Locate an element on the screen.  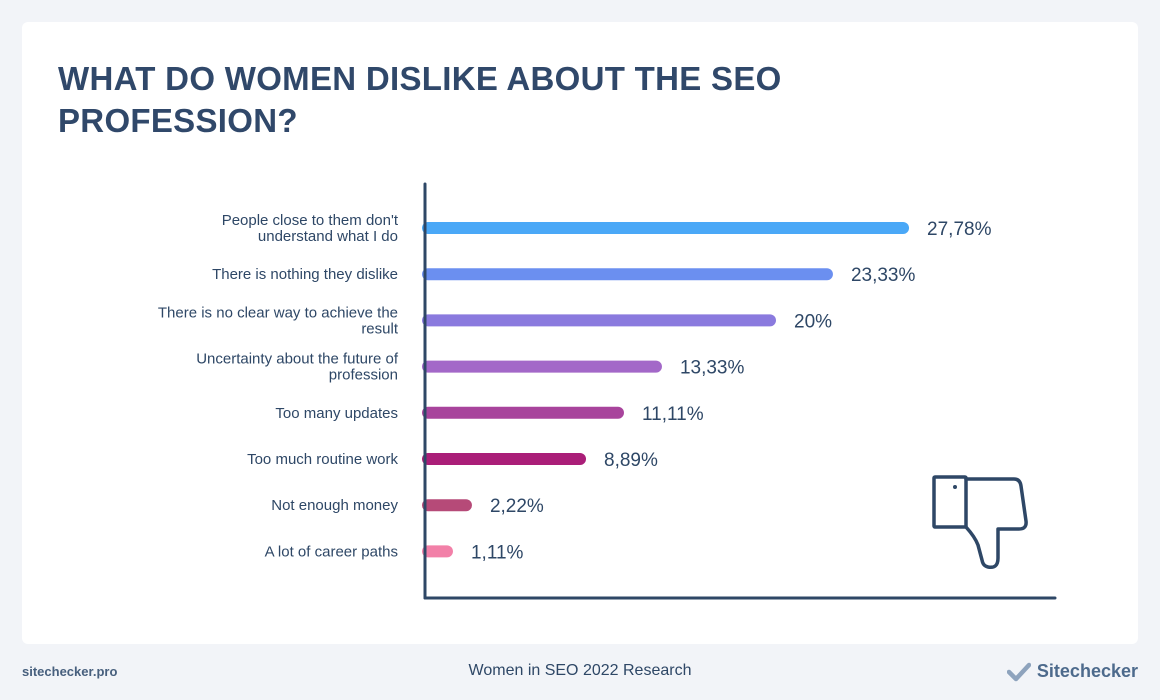
category-label-5: Too much routine work is located at coordinates (322, 459).